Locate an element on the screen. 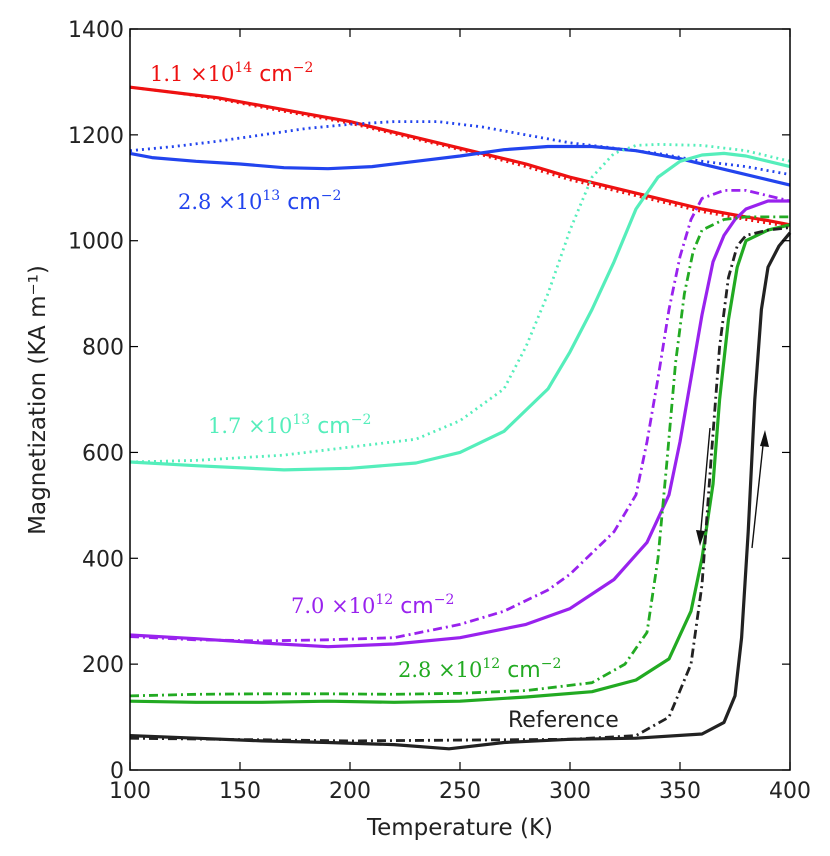 Image resolution: width=830 pixels, height=856 pixels. y-tick-label: 1000 is located at coordinates (96, 242).